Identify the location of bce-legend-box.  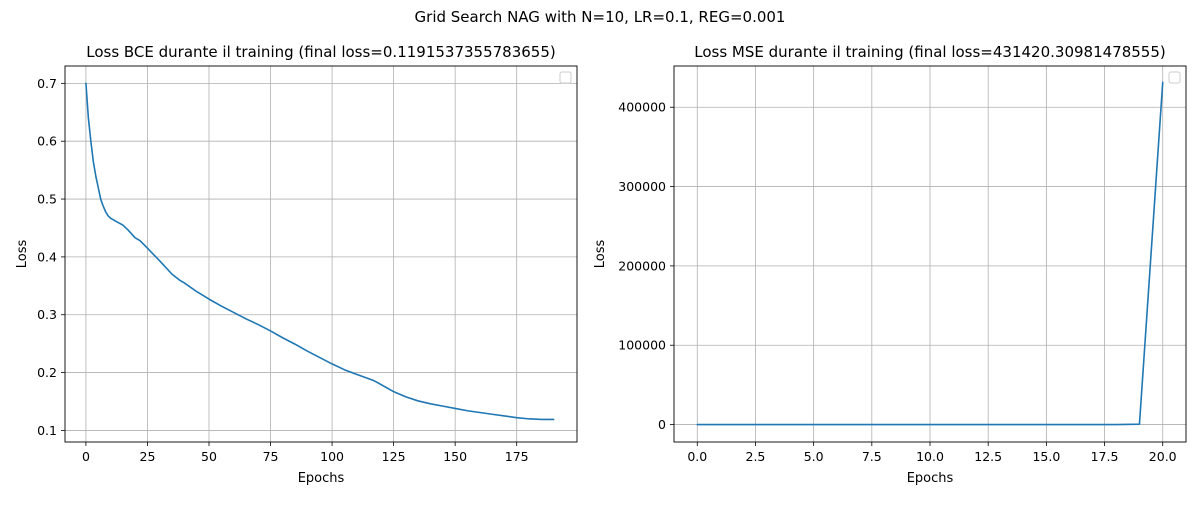
(565, 77).